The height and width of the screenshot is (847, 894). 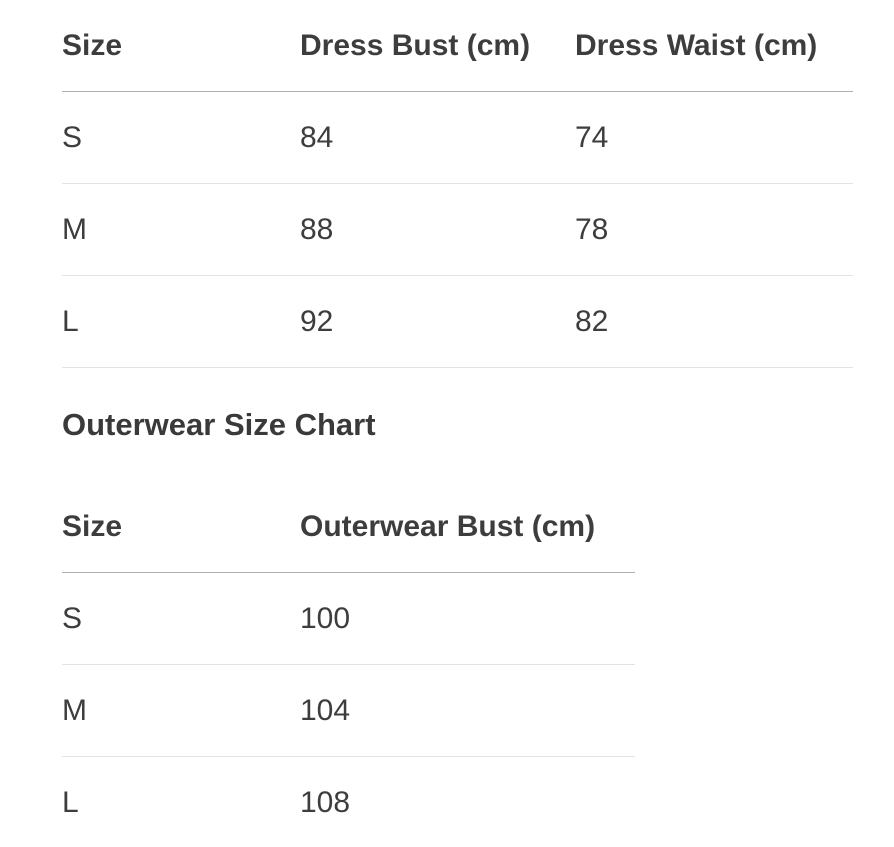 What do you see at coordinates (457, 230) in the screenshot?
I see `table-row: M 88 78` at bounding box center [457, 230].